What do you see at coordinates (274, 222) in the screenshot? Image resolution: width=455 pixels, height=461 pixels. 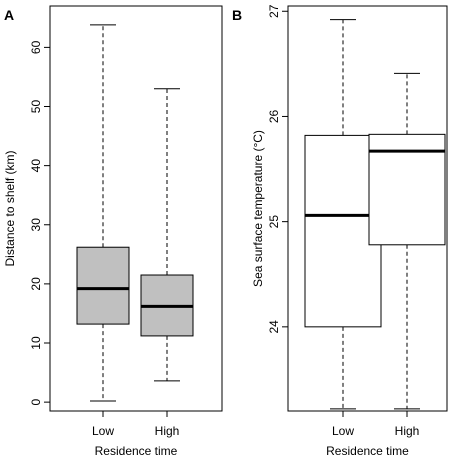 I see `y-tick-label: 25` at bounding box center [274, 222].